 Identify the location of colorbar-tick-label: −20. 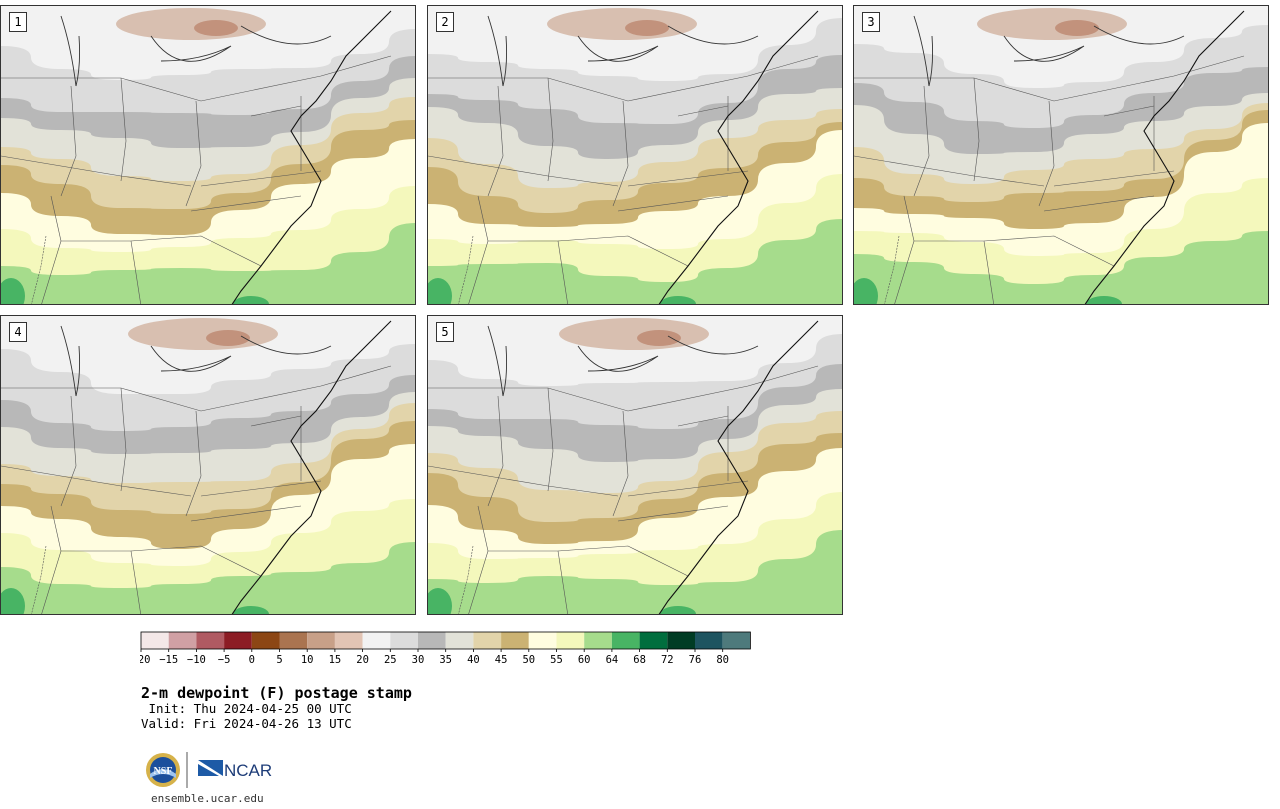
(145, 660).